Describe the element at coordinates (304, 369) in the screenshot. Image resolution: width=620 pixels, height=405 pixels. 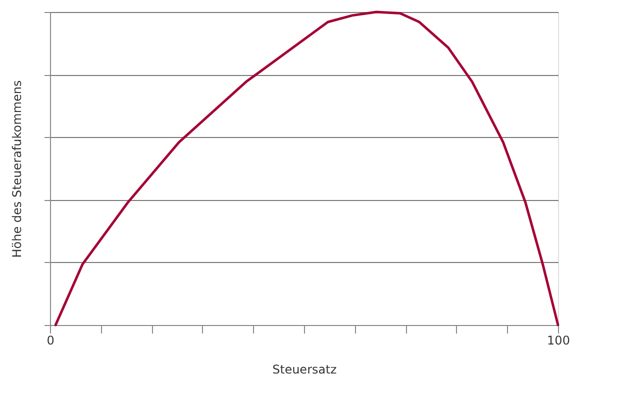
I see `x-axis-title: Steuersatz` at that location.